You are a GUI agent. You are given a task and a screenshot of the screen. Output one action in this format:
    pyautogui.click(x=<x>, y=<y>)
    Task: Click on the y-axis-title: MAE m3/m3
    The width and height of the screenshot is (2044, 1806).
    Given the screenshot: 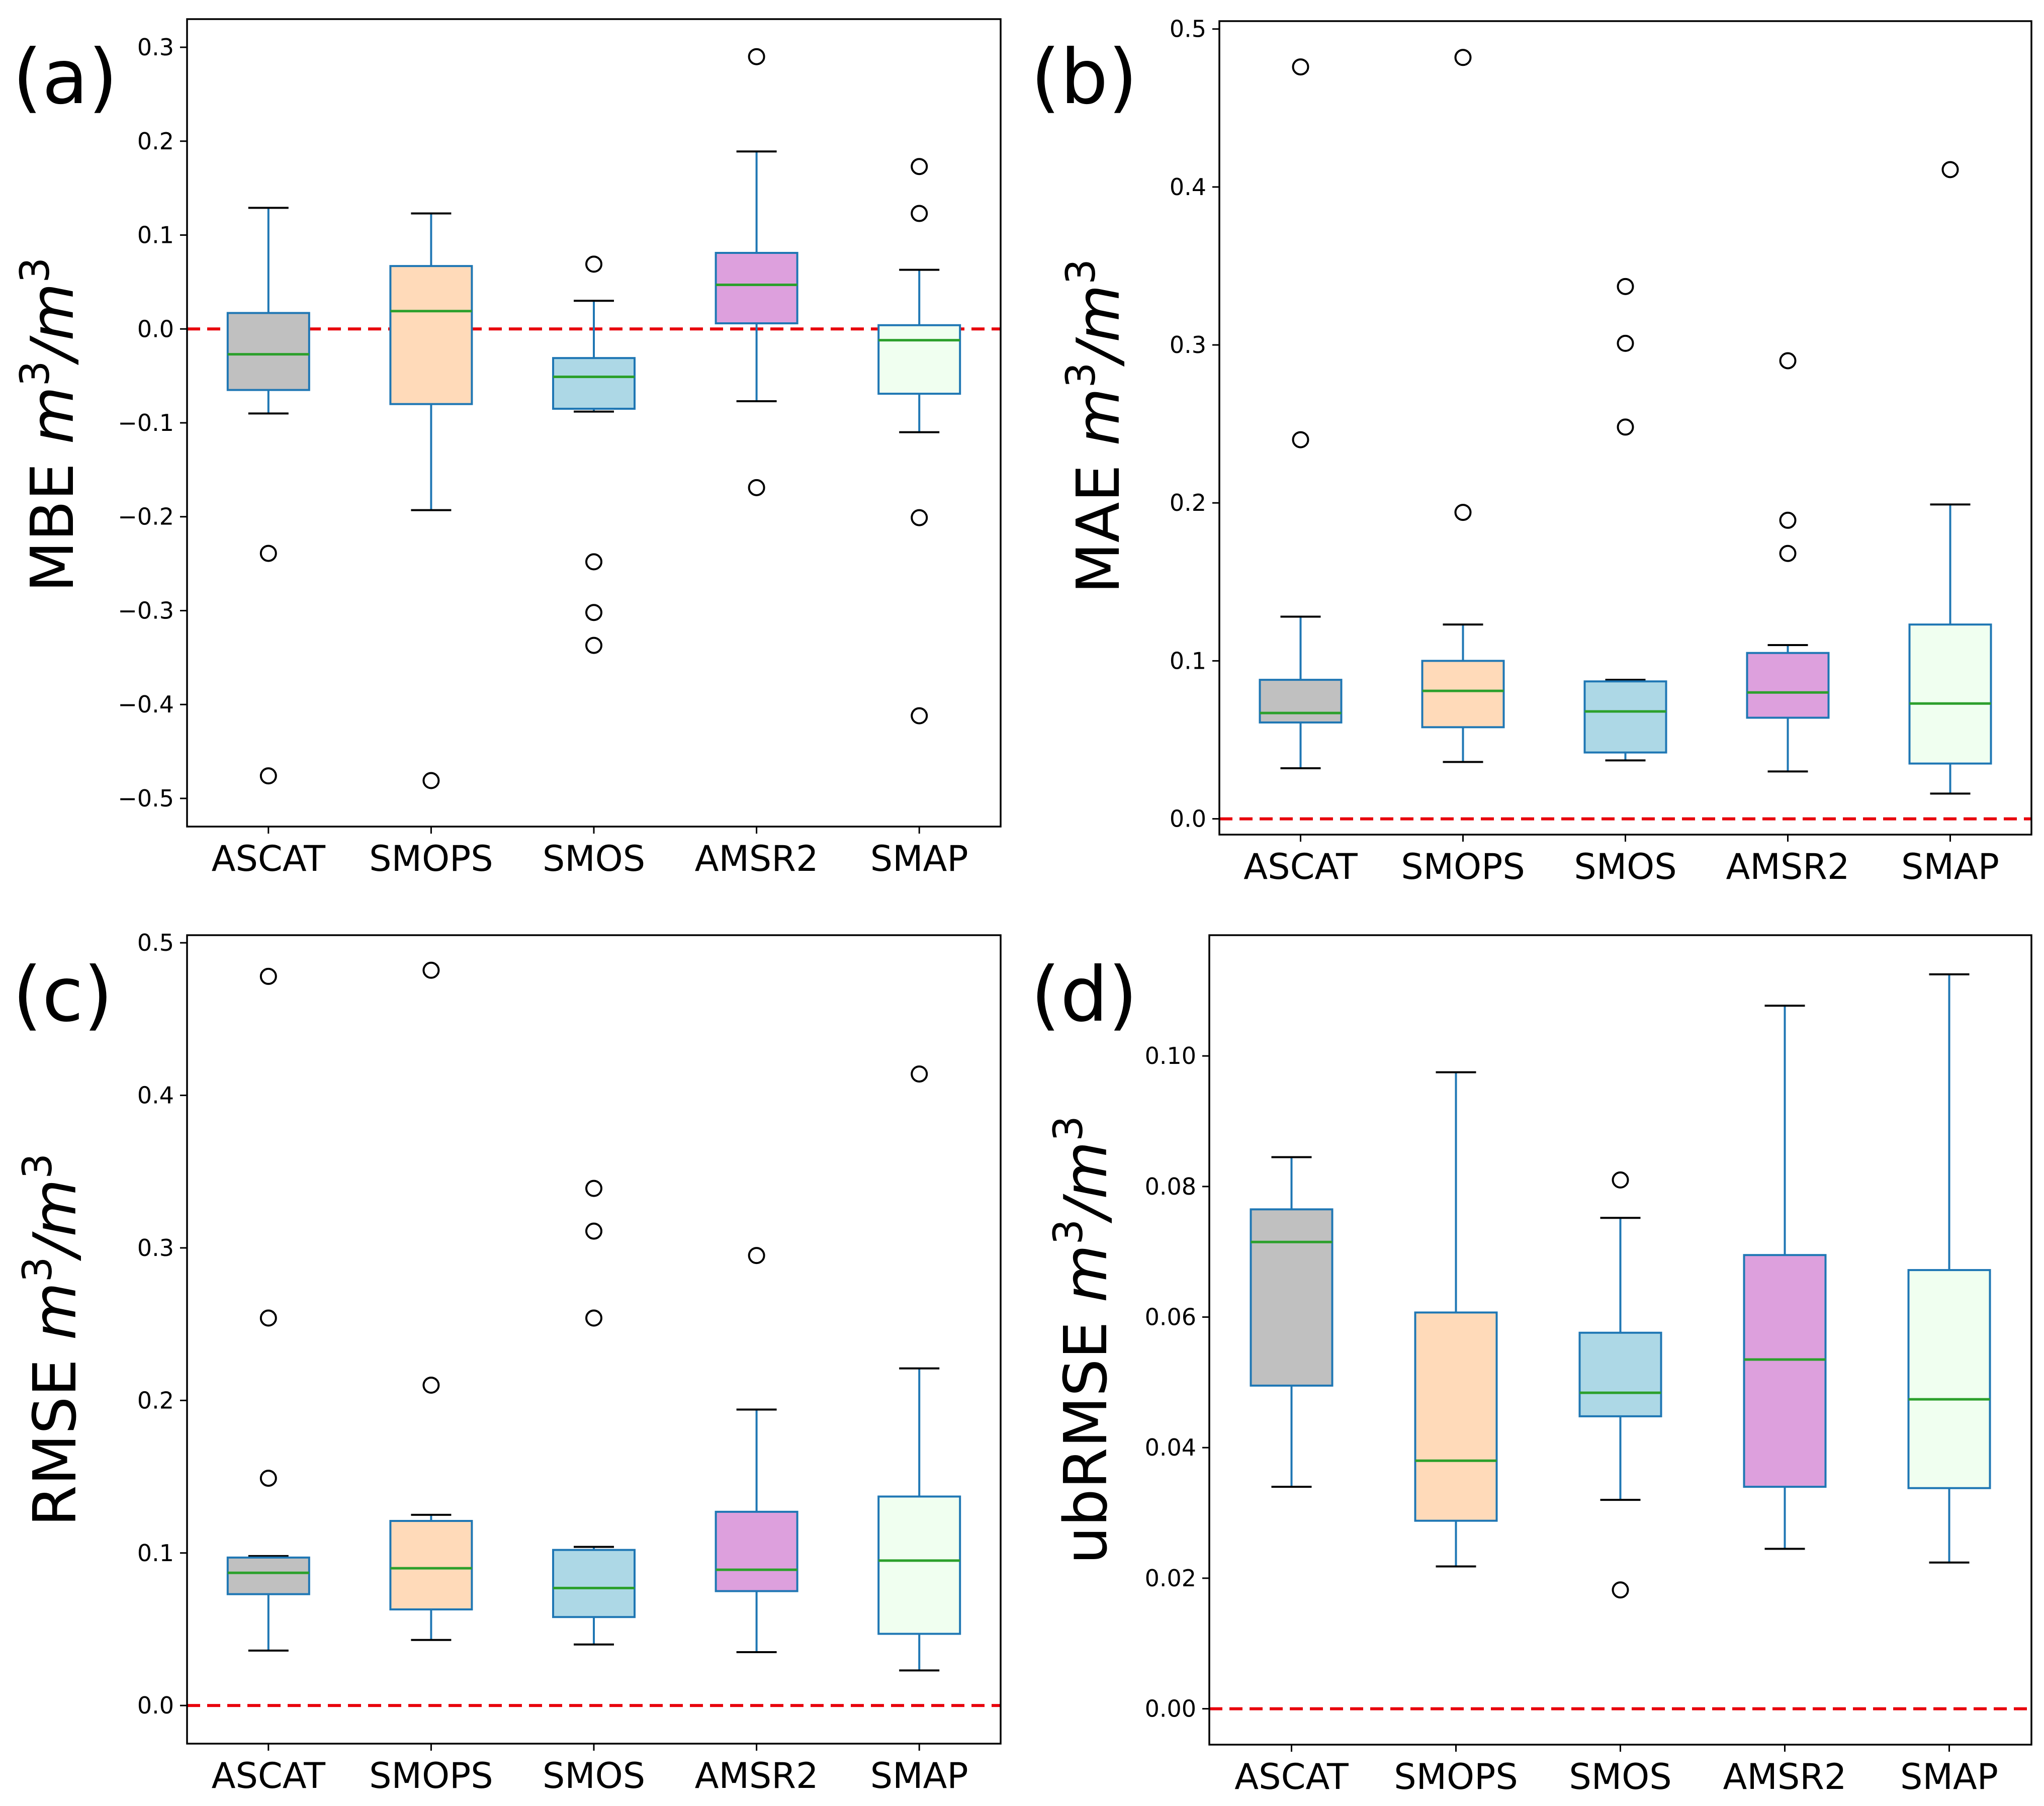 What is the action you would take?
    pyautogui.click(x=1095, y=426)
    